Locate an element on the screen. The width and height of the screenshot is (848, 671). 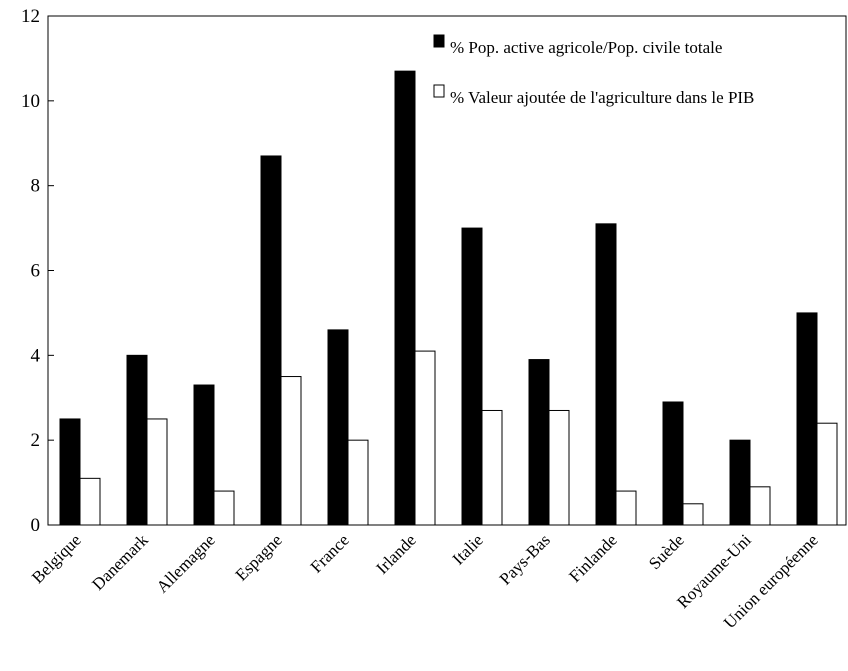
y-tick-label: 12 is located at coordinates (30, 16).